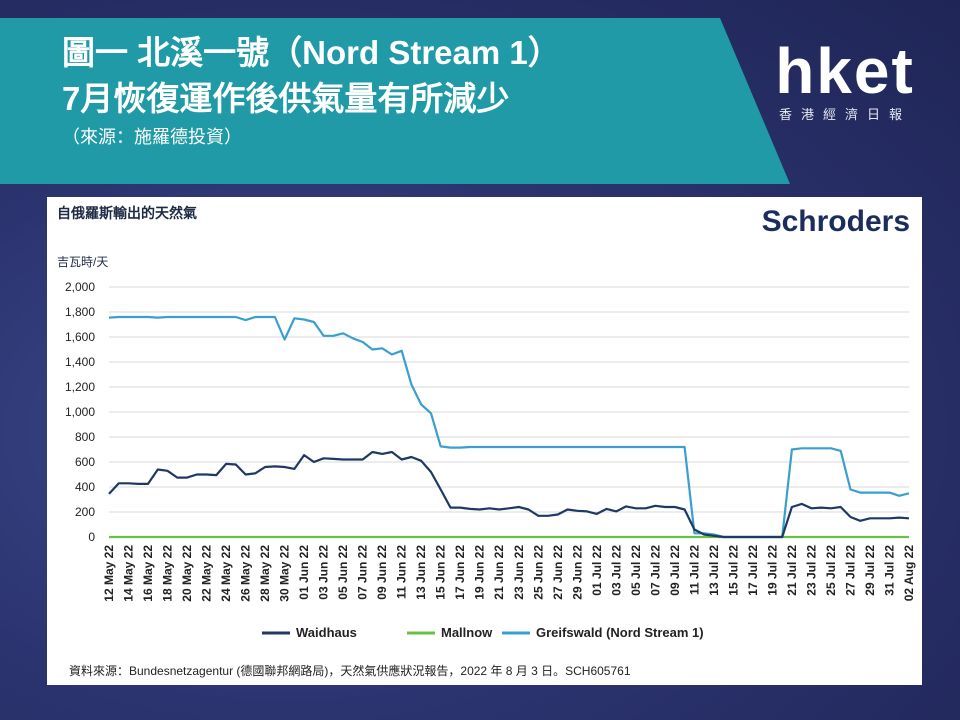 This screenshot has height=720, width=960. I want to click on x-tick-label: 25 Jun 22, so click(538, 572).